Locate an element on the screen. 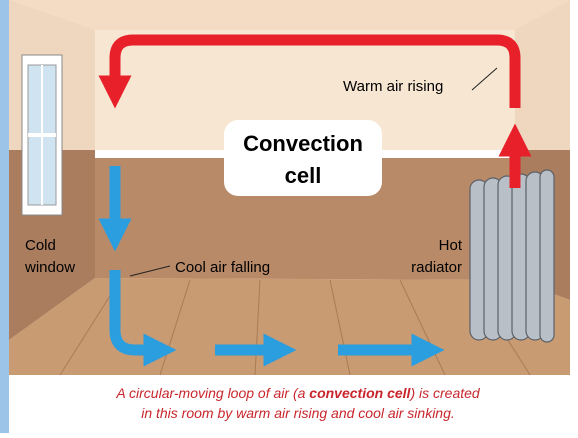 This screenshot has height=438, width=578. caption-part: convection cell is located at coordinates (360, 393).